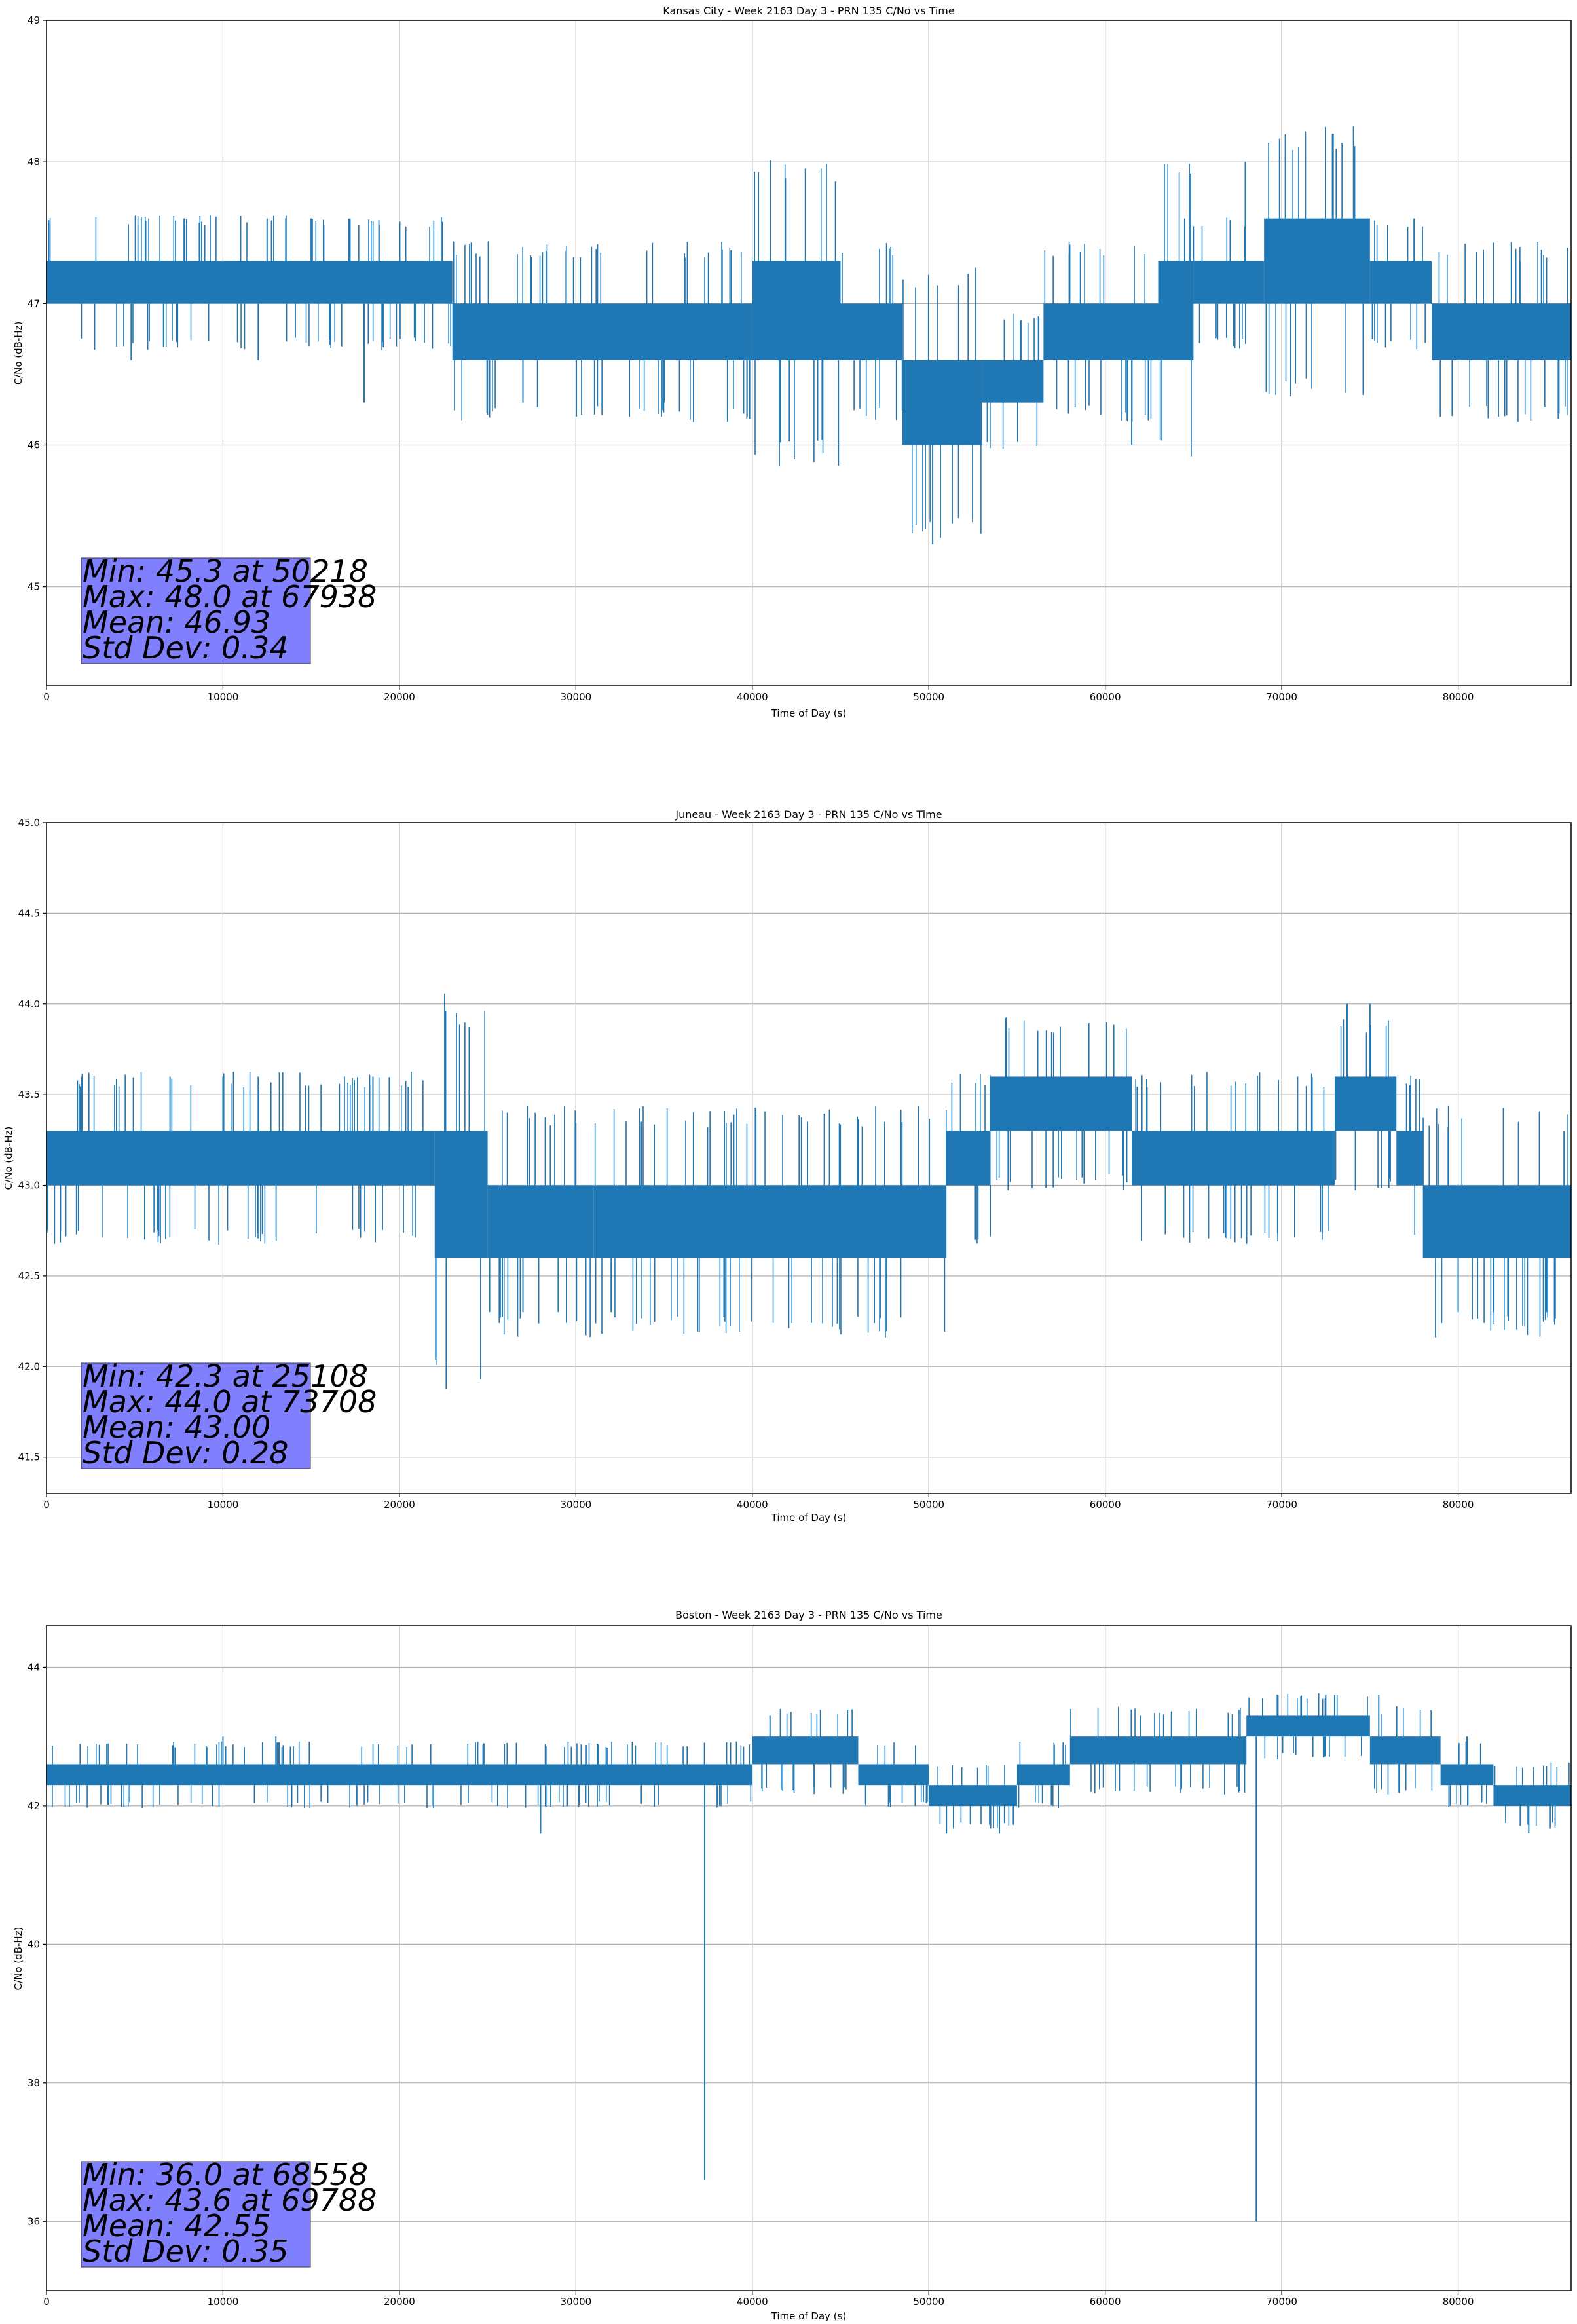 This screenshot has width=1577, height=2324. Describe the element at coordinates (176, 2225) in the screenshot. I see `stats-mean: Mean: 42.55` at that location.